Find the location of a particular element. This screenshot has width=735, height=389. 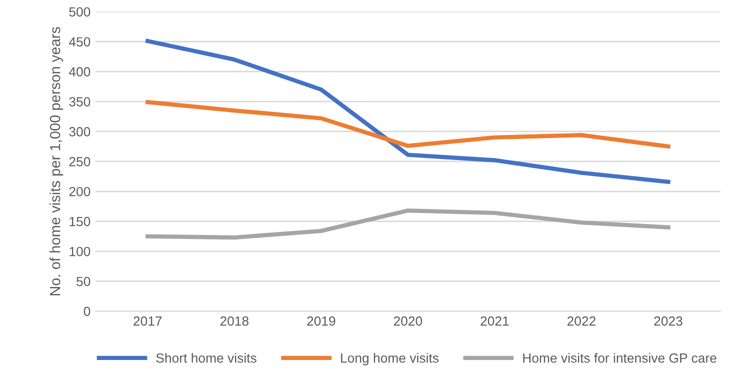

x-tick-label: 2021 is located at coordinates (494, 321).